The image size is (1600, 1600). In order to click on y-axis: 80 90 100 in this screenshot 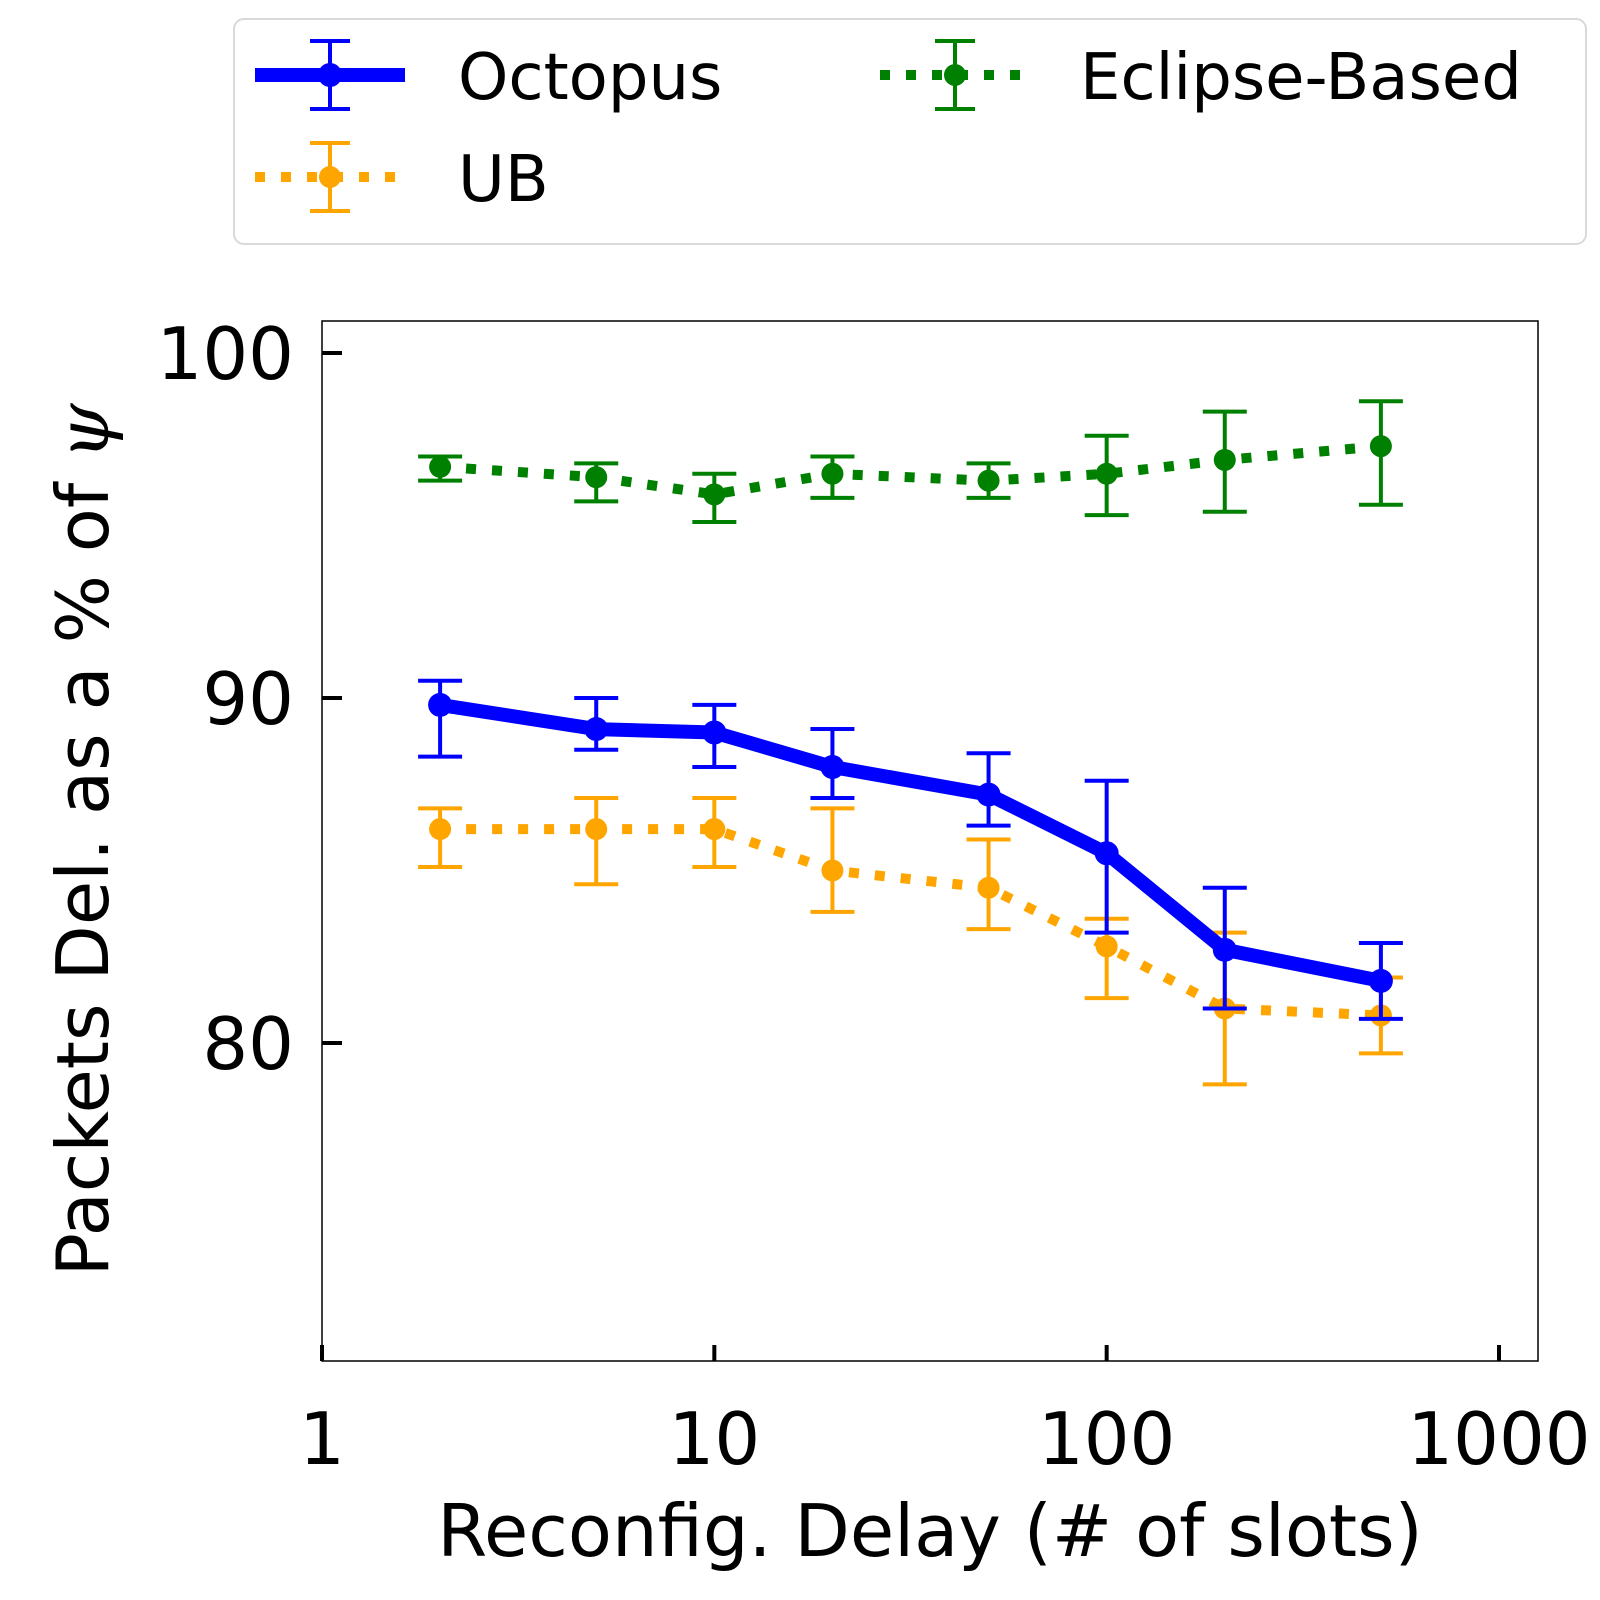, I will do `click(249, 699)`.